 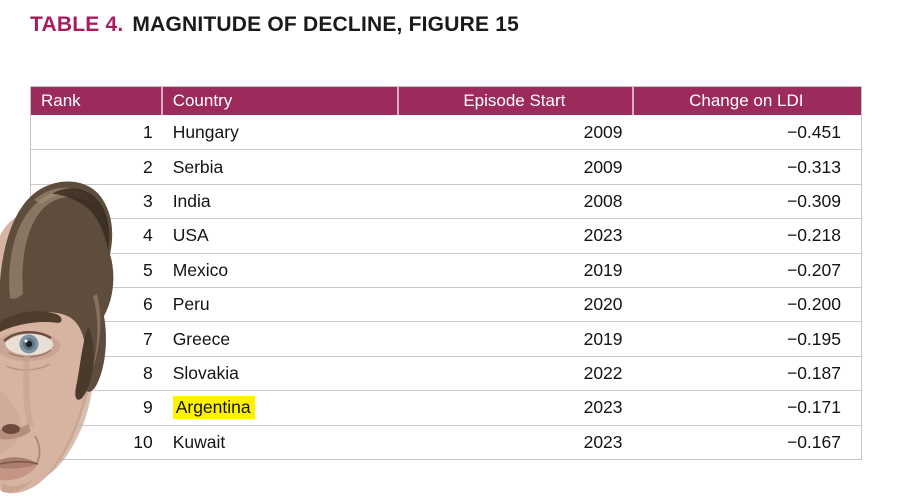 I want to click on table-row: 1 Hungary 2009 −0.451, so click(x=446, y=132).